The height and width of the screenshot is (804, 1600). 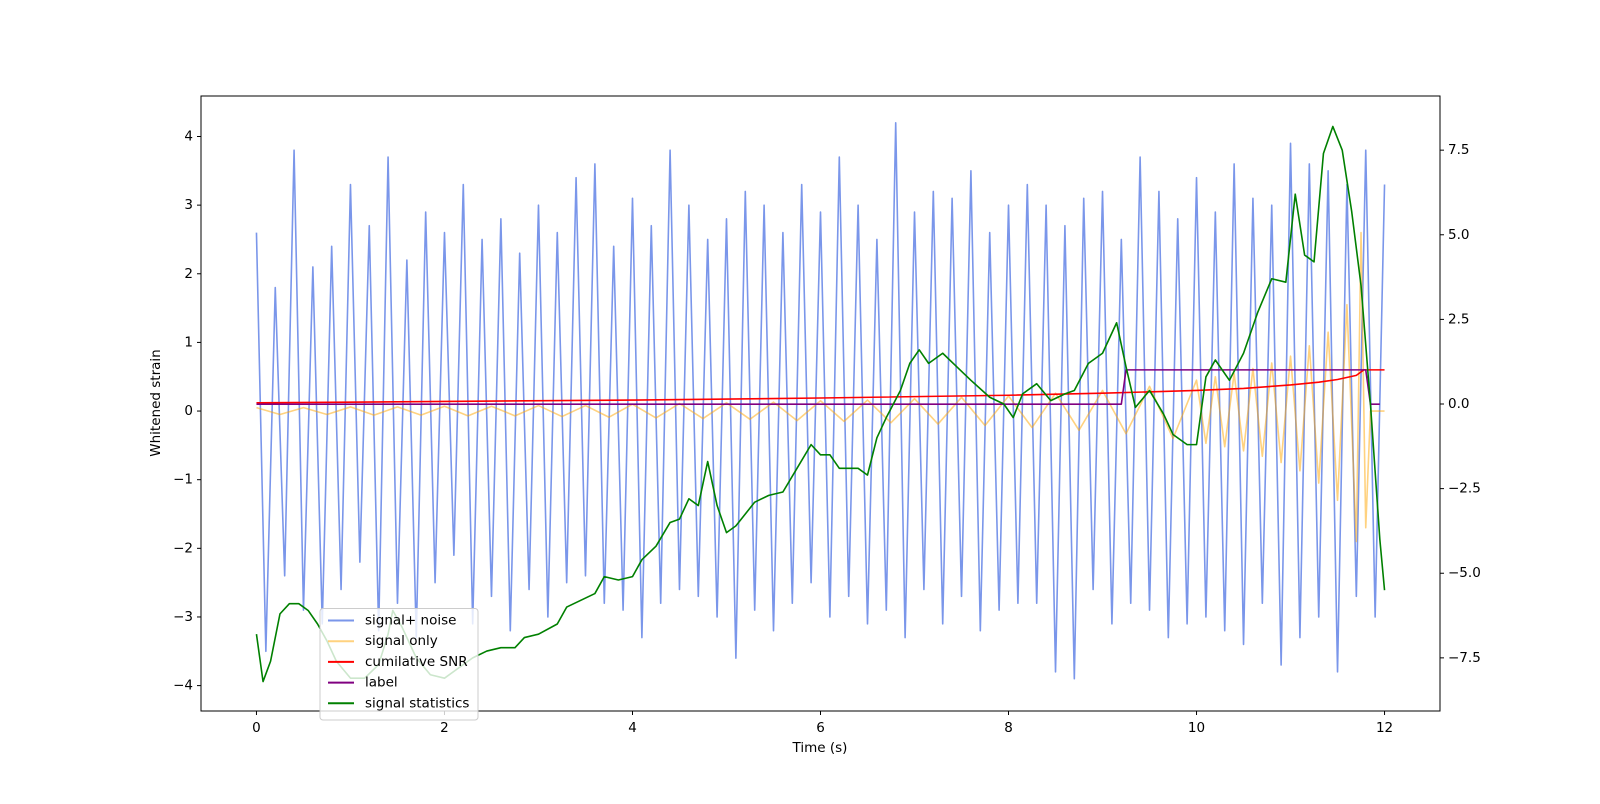 I want to click on y2-tick-label: 0.0, so click(x=1458, y=404).